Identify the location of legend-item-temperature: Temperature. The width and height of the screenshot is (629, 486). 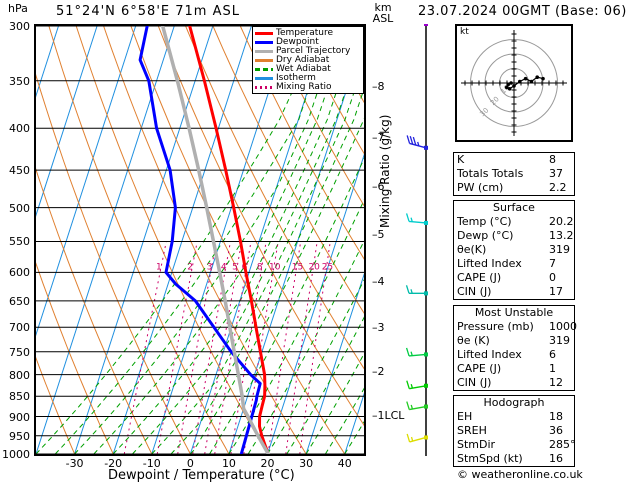
(308, 33).